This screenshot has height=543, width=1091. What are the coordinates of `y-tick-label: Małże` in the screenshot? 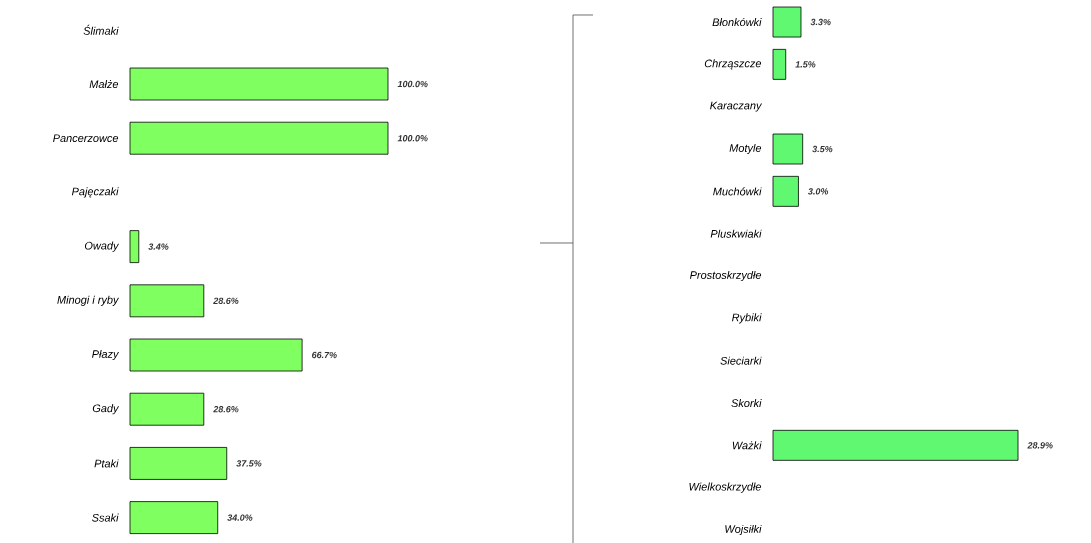 It's located at (104, 84).